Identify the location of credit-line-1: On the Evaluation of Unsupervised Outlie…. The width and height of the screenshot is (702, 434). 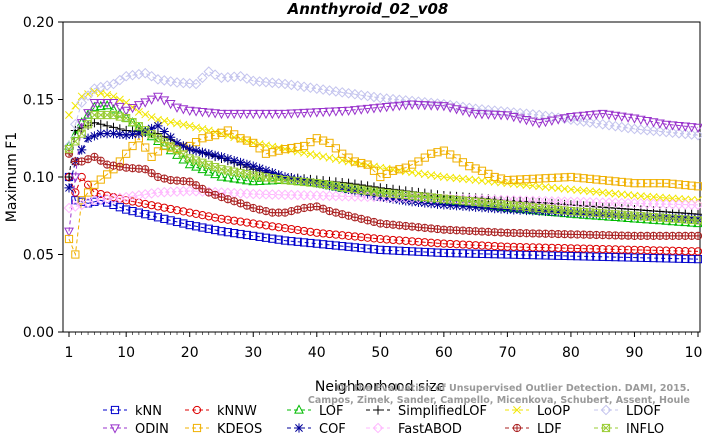
(513, 388).